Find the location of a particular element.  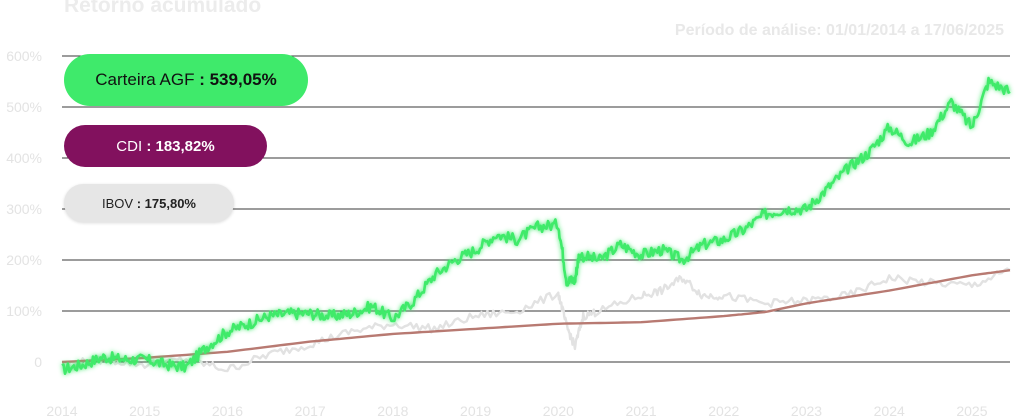

legend-pill-ibov: IBOV : 175,80% is located at coordinates (149, 203).